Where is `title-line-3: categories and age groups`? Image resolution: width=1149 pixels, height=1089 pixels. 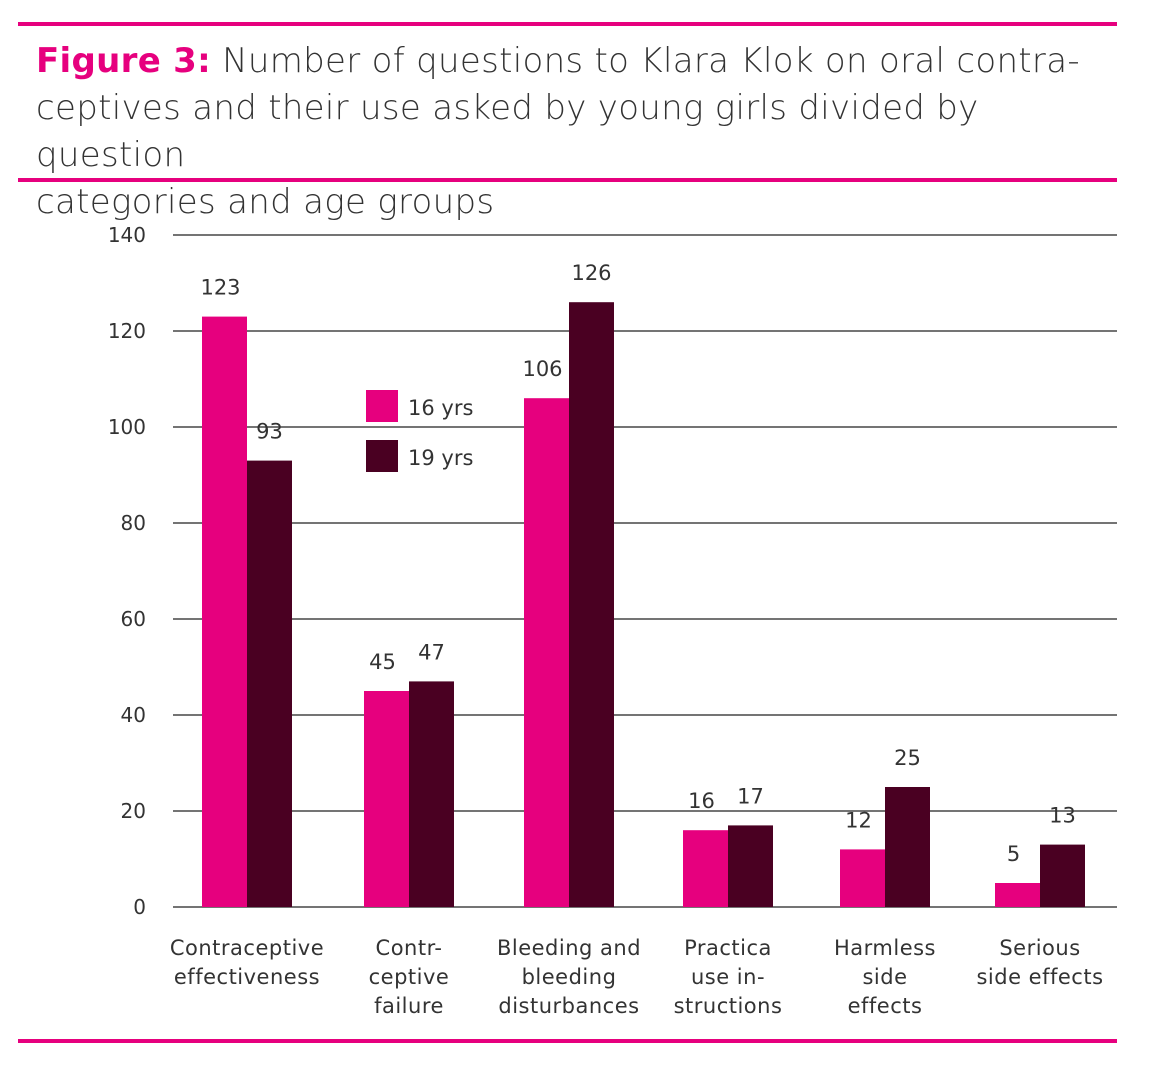 title-line-3: categories and age groups is located at coordinates (265, 202).